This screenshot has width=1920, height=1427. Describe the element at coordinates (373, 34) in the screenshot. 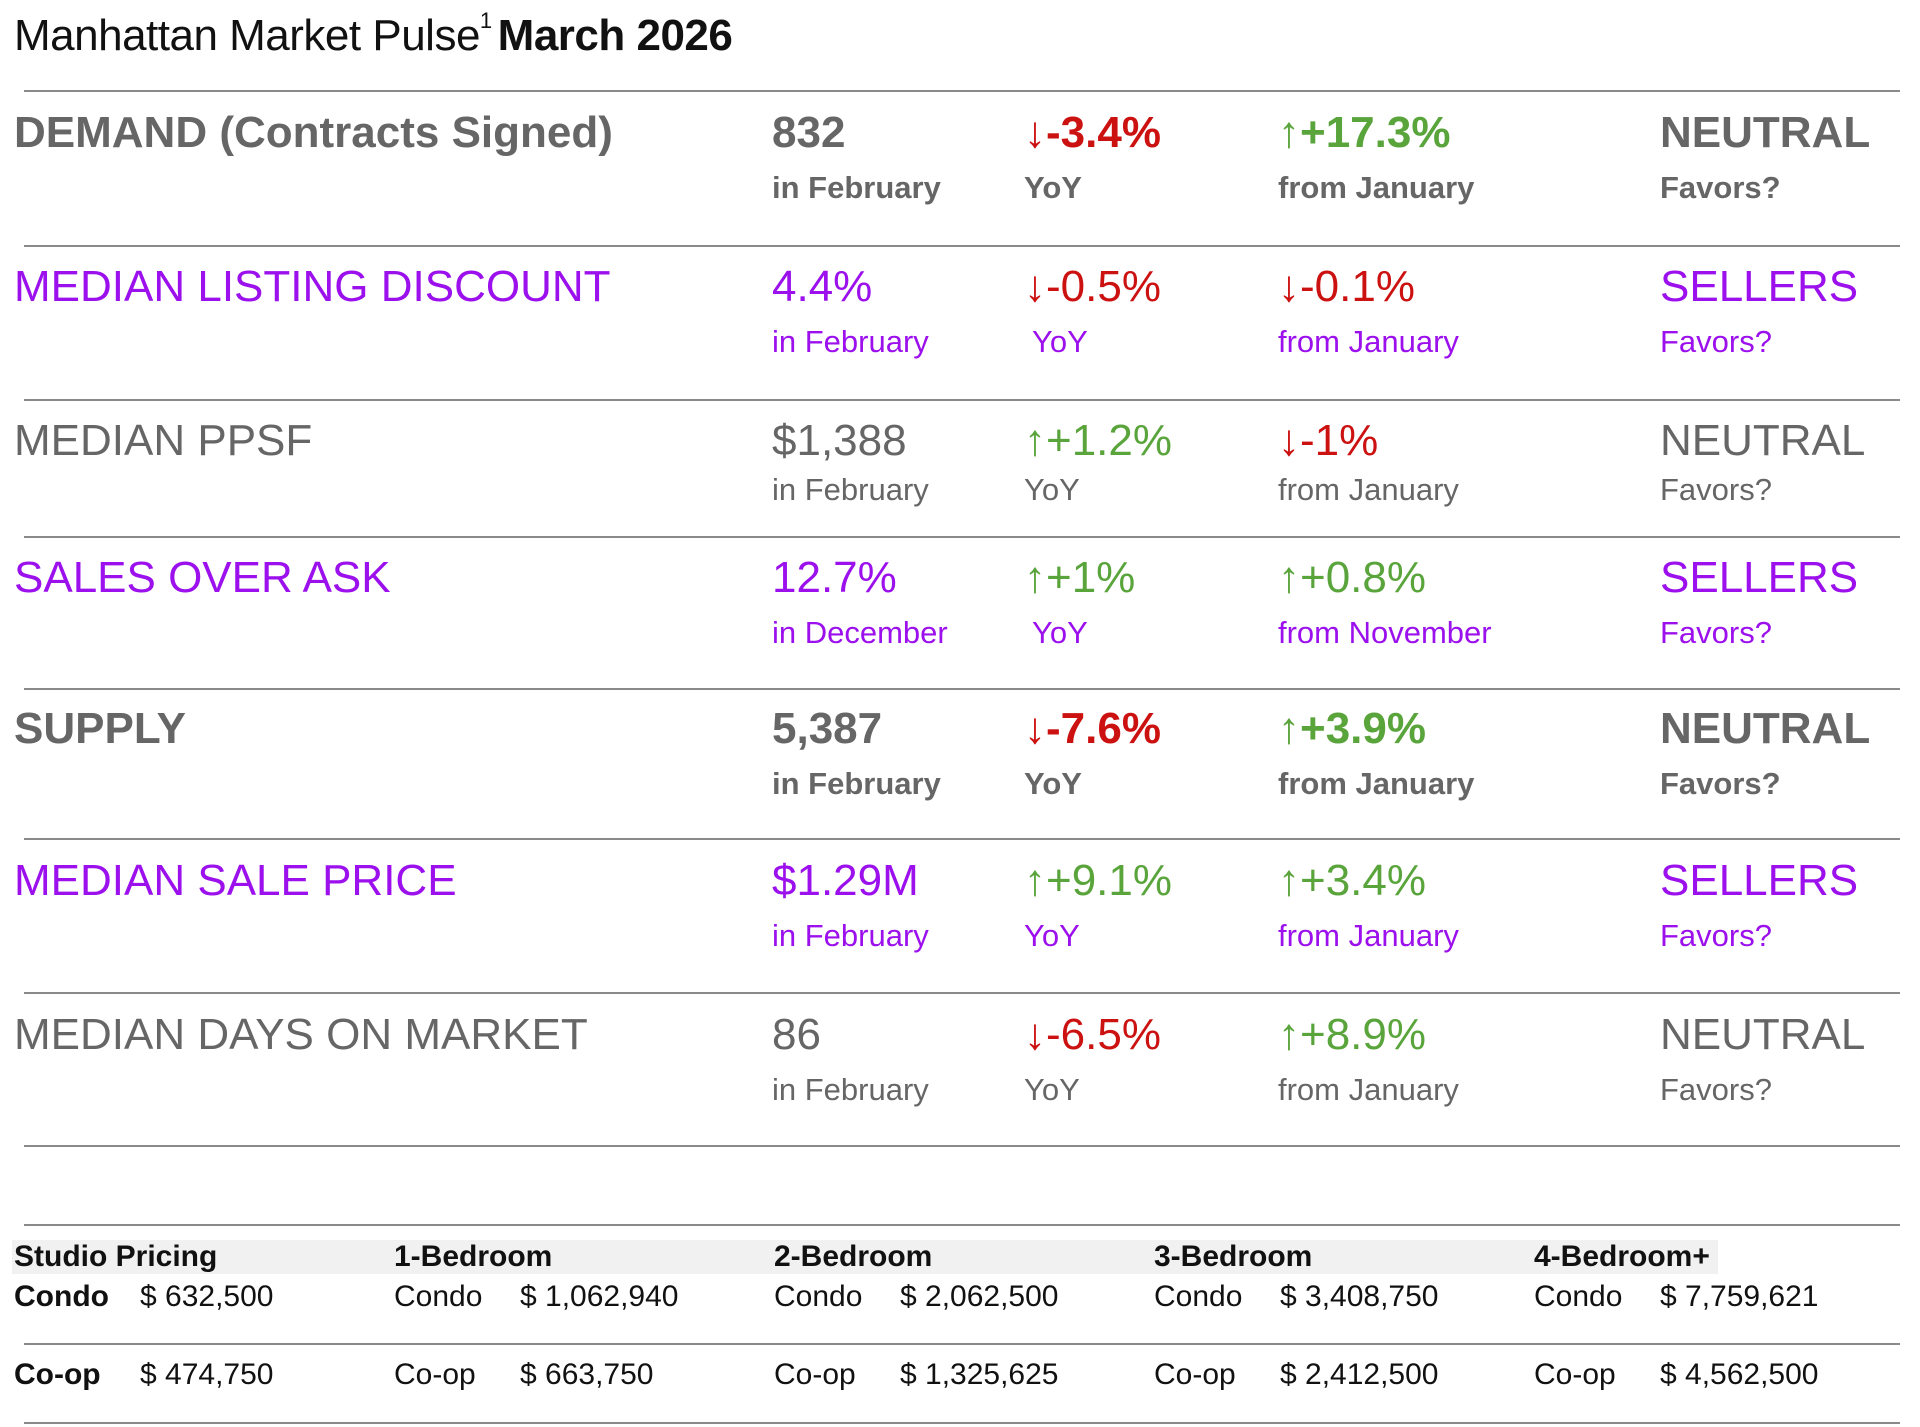

I see `page-title: Manhattan Market Pulse1 March 2026` at that location.